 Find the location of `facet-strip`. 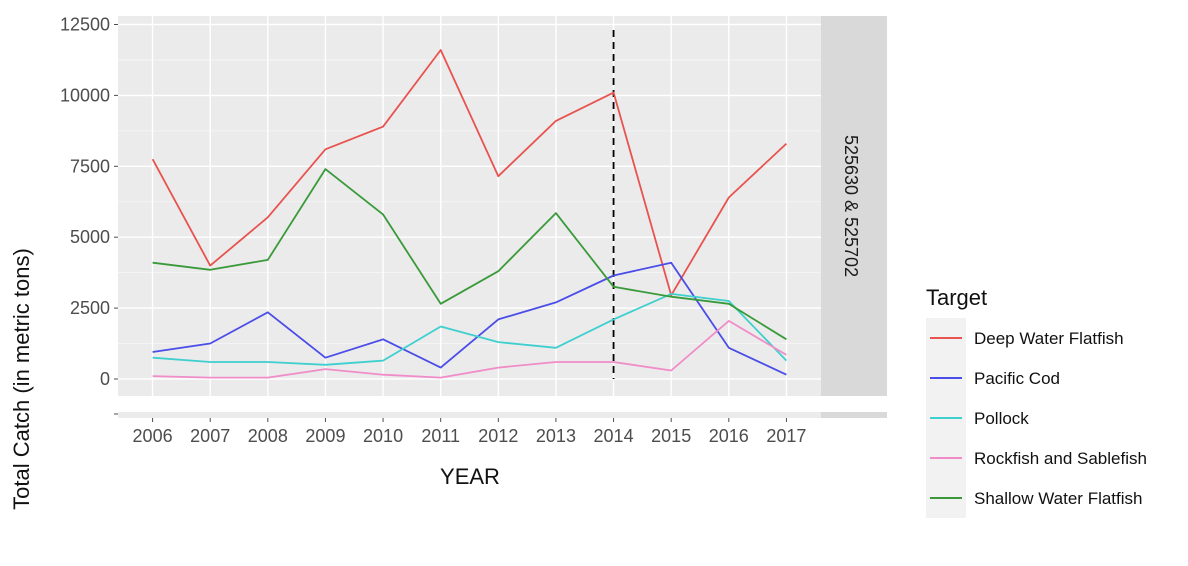

facet-strip is located at coordinates (854, 206).